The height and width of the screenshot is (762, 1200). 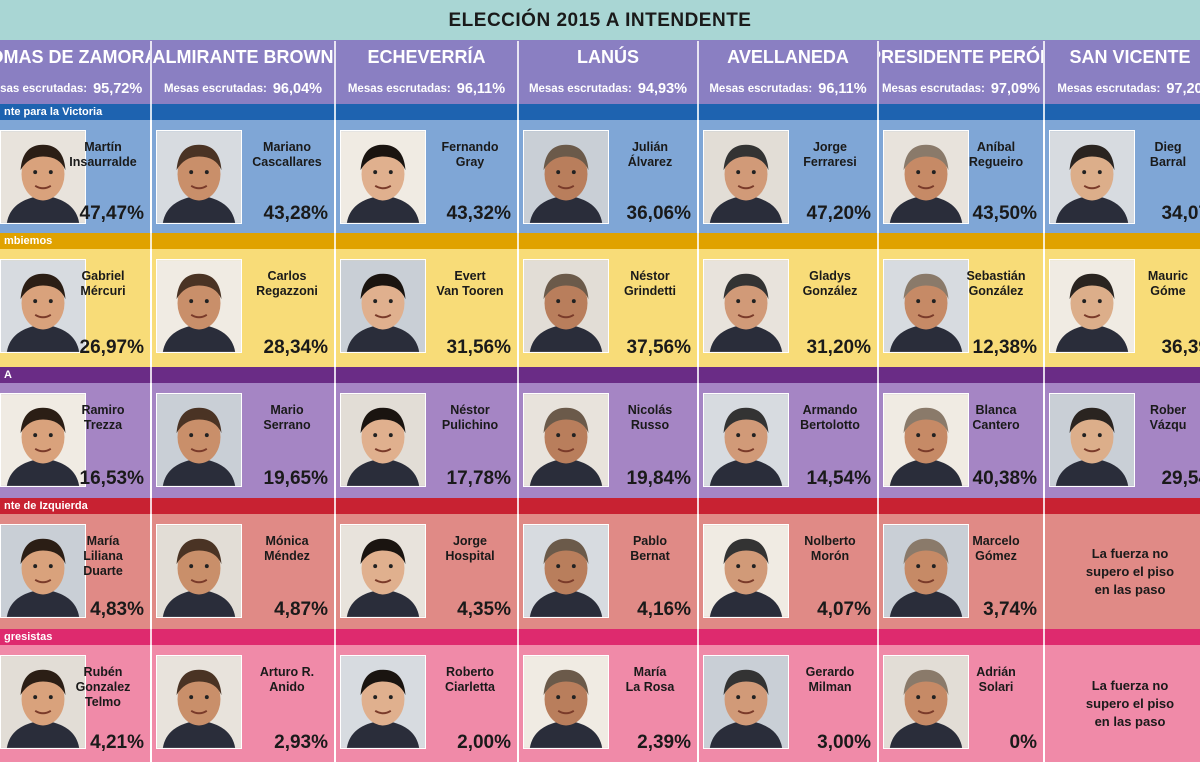 I want to click on candidate-percentage: 34,07, so click(x=1180, y=213).